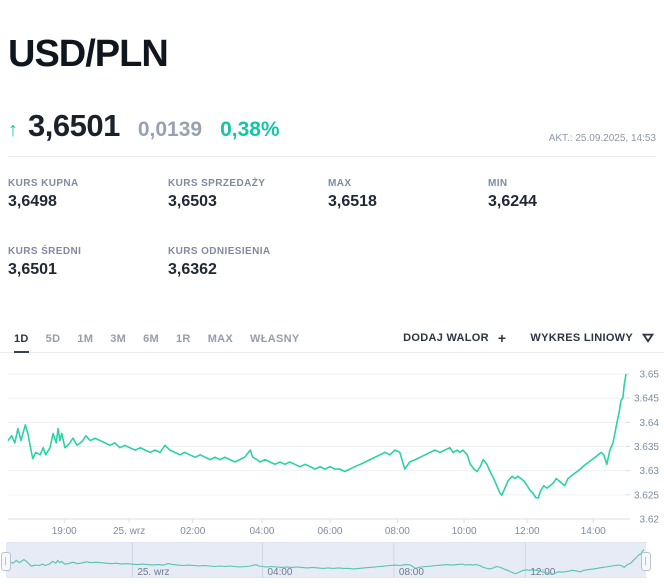 Image resolution: width=664 pixels, height=584 pixels. What do you see at coordinates (53, 339) in the screenshot?
I see `tab-range-5d: 5D` at bounding box center [53, 339].